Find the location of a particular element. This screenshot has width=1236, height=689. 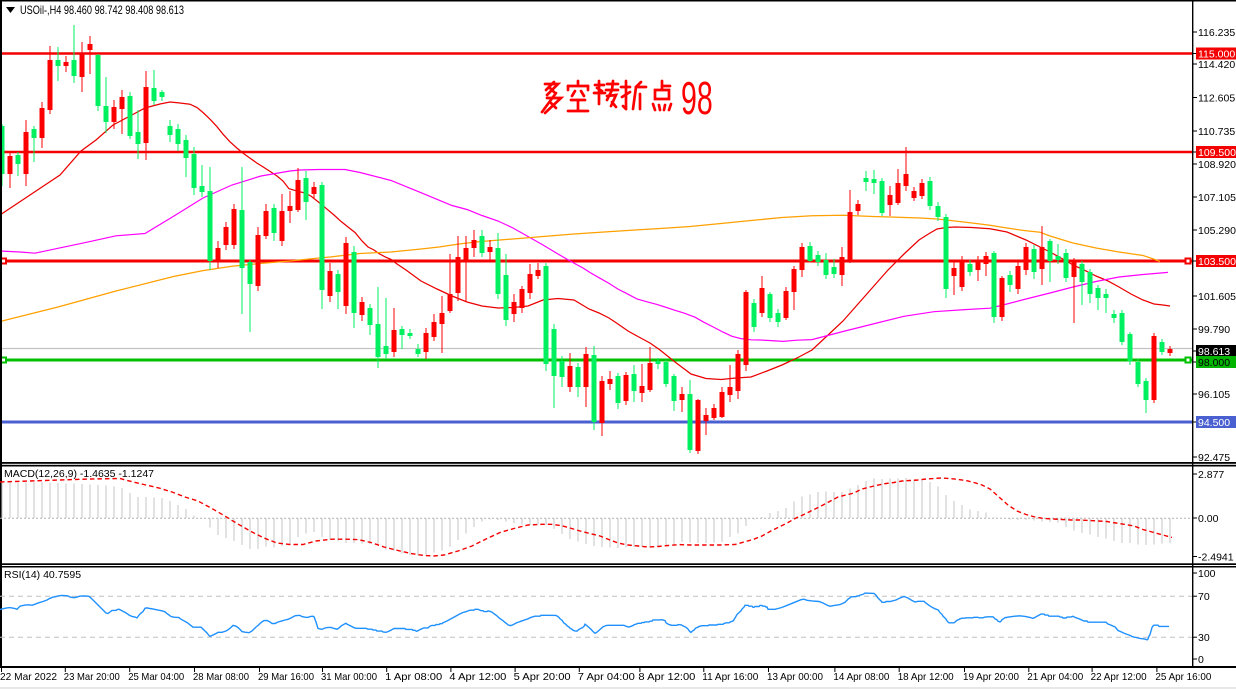

svg-text: 22 Mar 2022 is located at coordinates (28, 677).